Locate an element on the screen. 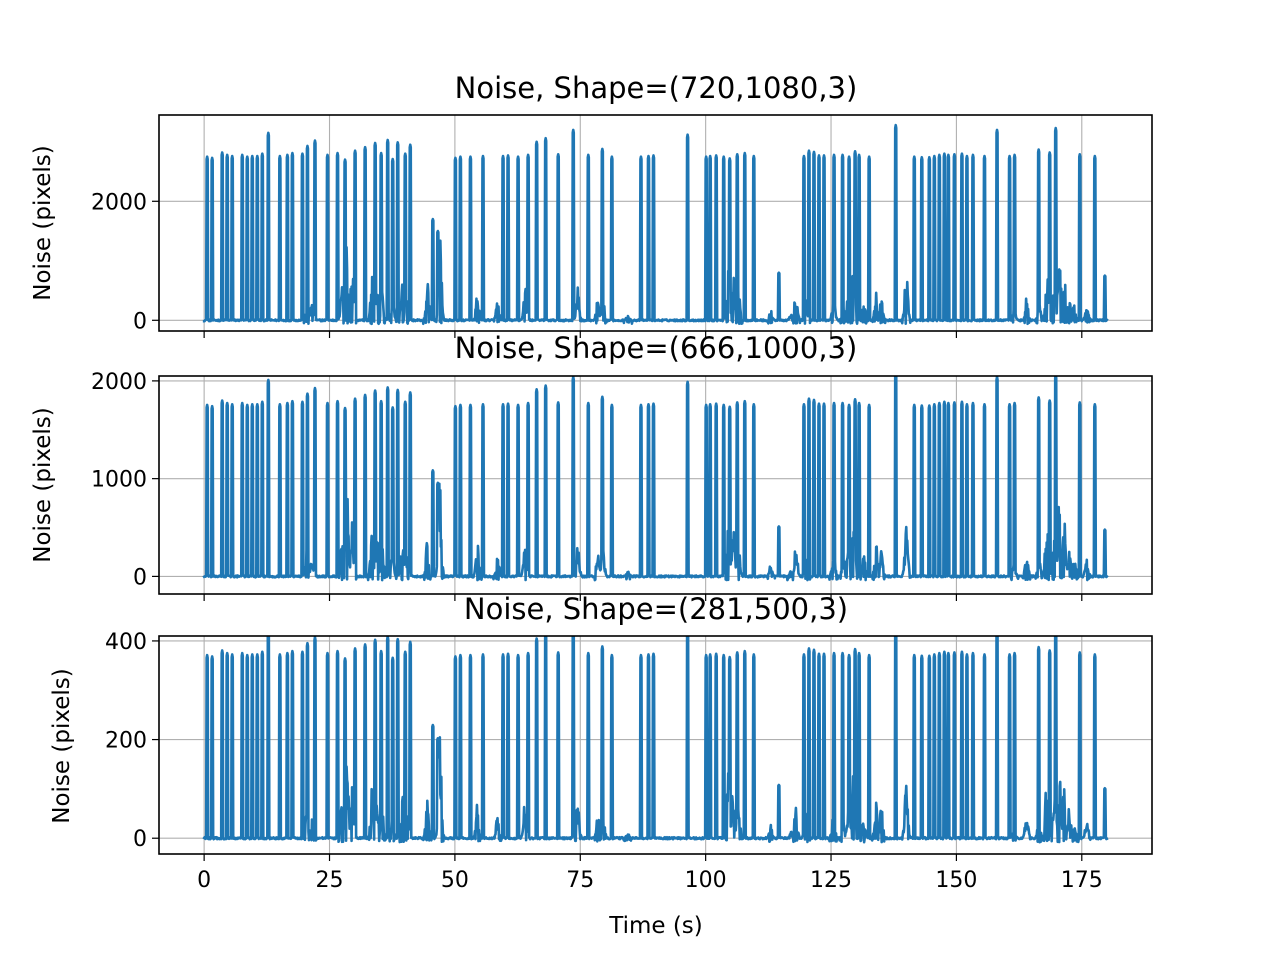 The image size is (1280, 960). y-tick-label: 200 is located at coordinates (126, 741).